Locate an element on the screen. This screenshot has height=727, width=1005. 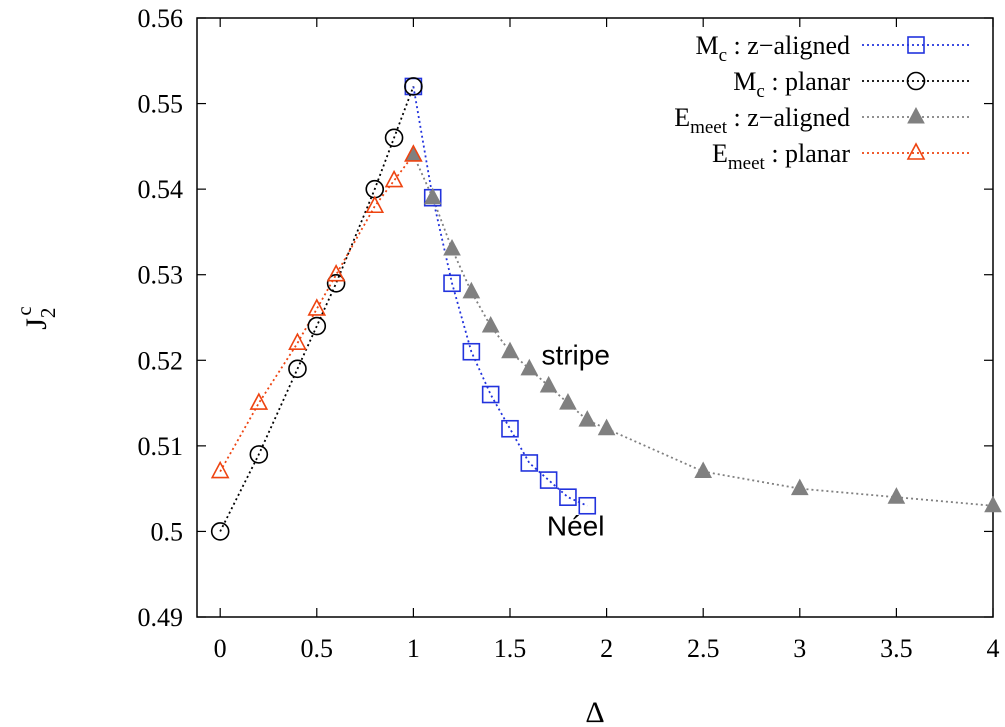
y-tick-label: 0.49 is located at coordinates (161, 617).